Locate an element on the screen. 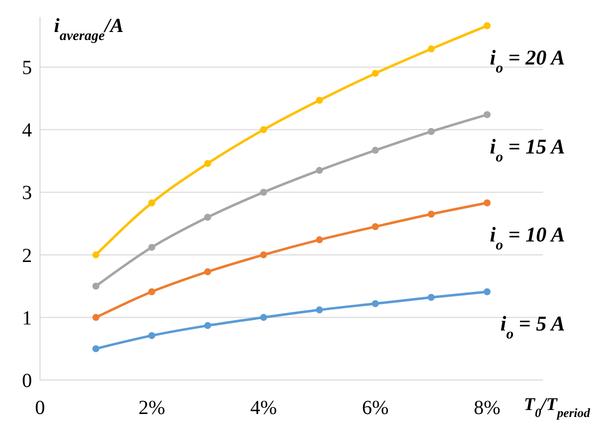  series-label: i$_{o}$ = 5 A is located at coordinates (532, 327).